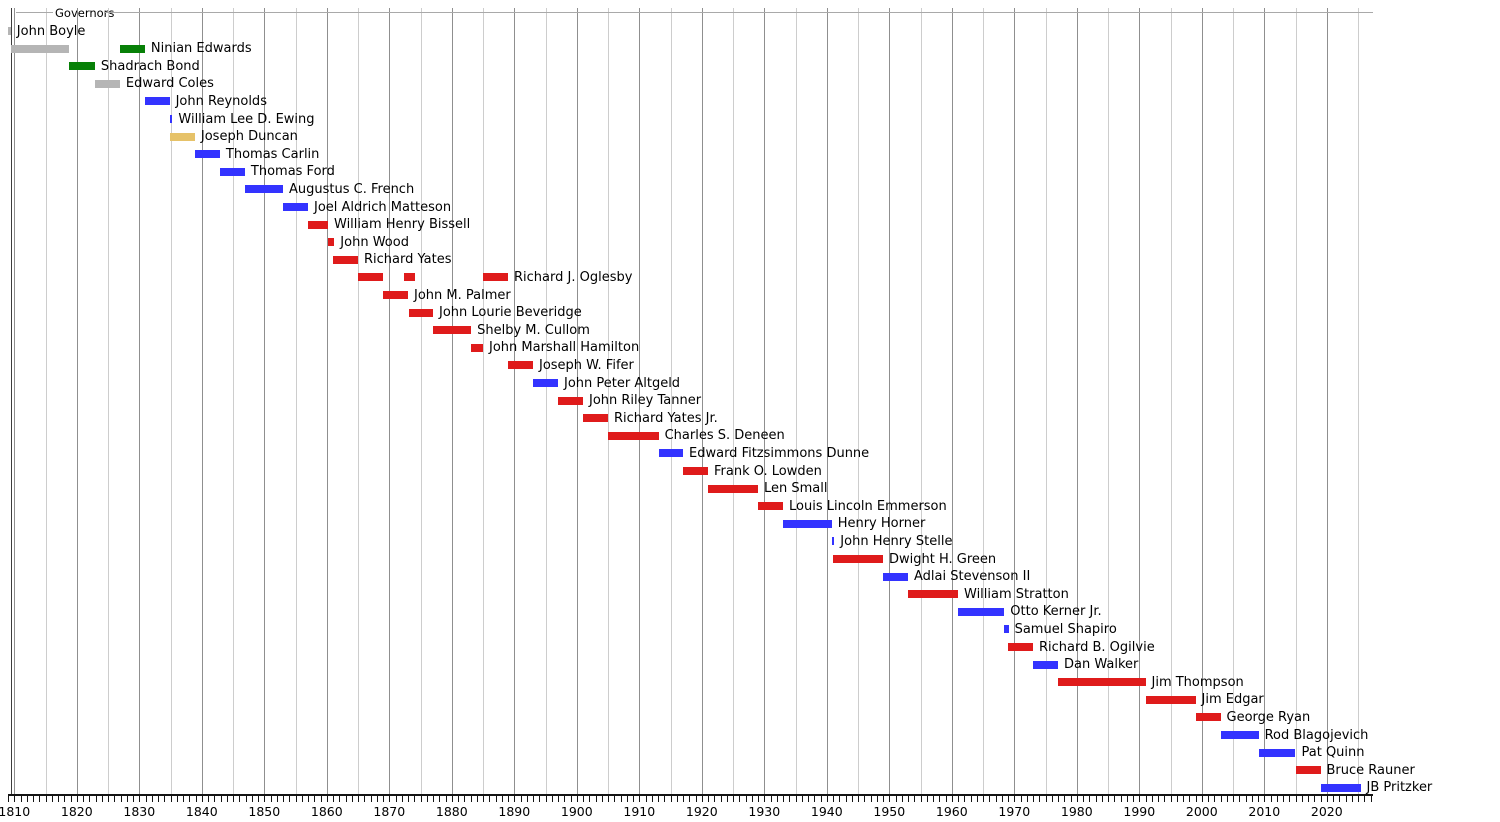 Image resolution: width=1500 pixels, height=822 pixels. What do you see at coordinates (352, 189) in the screenshot?
I see `governor-name-label: Augustus C. French` at bounding box center [352, 189].